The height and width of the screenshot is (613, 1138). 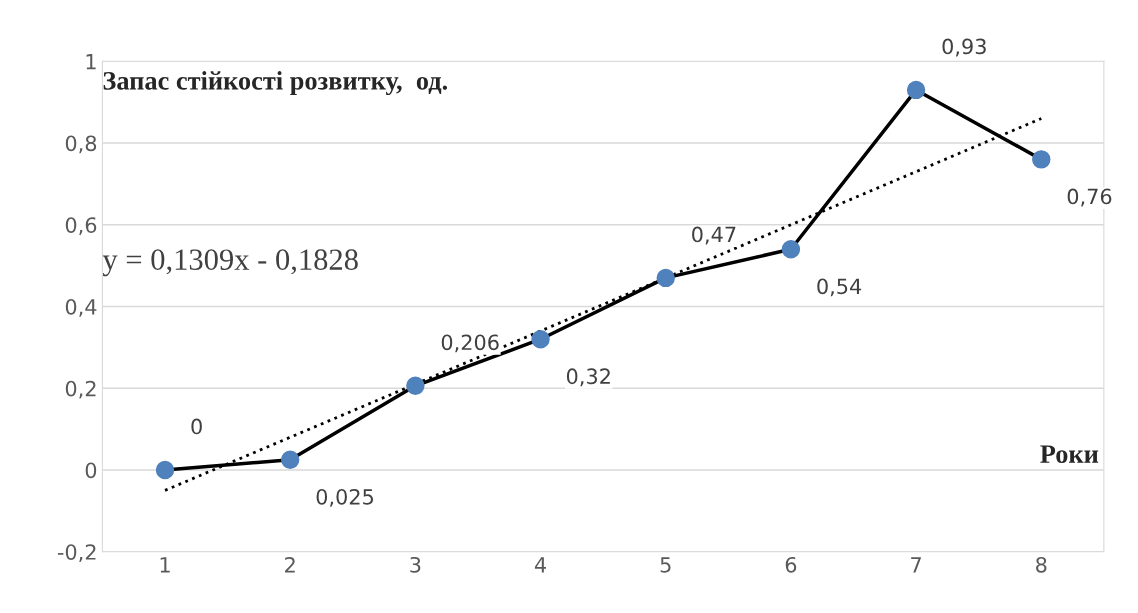 I want to click on y-tick-label: 0,2, so click(x=80, y=389).